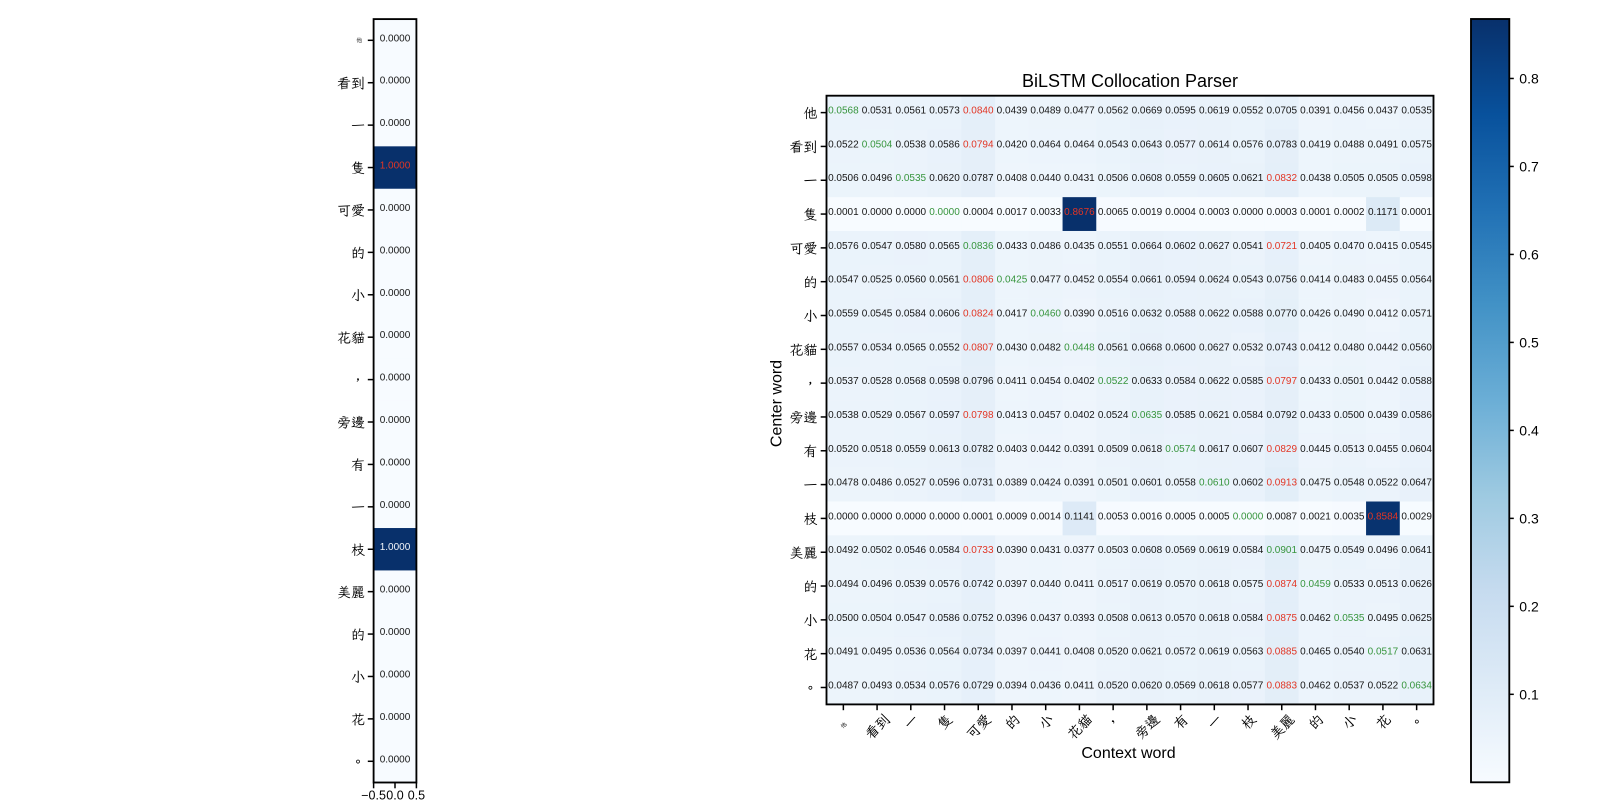 This screenshot has width=1600, height=800. What do you see at coordinates (978, 483) in the screenshot?
I see `svg-text: 0.0731` at bounding box center [978, 483].